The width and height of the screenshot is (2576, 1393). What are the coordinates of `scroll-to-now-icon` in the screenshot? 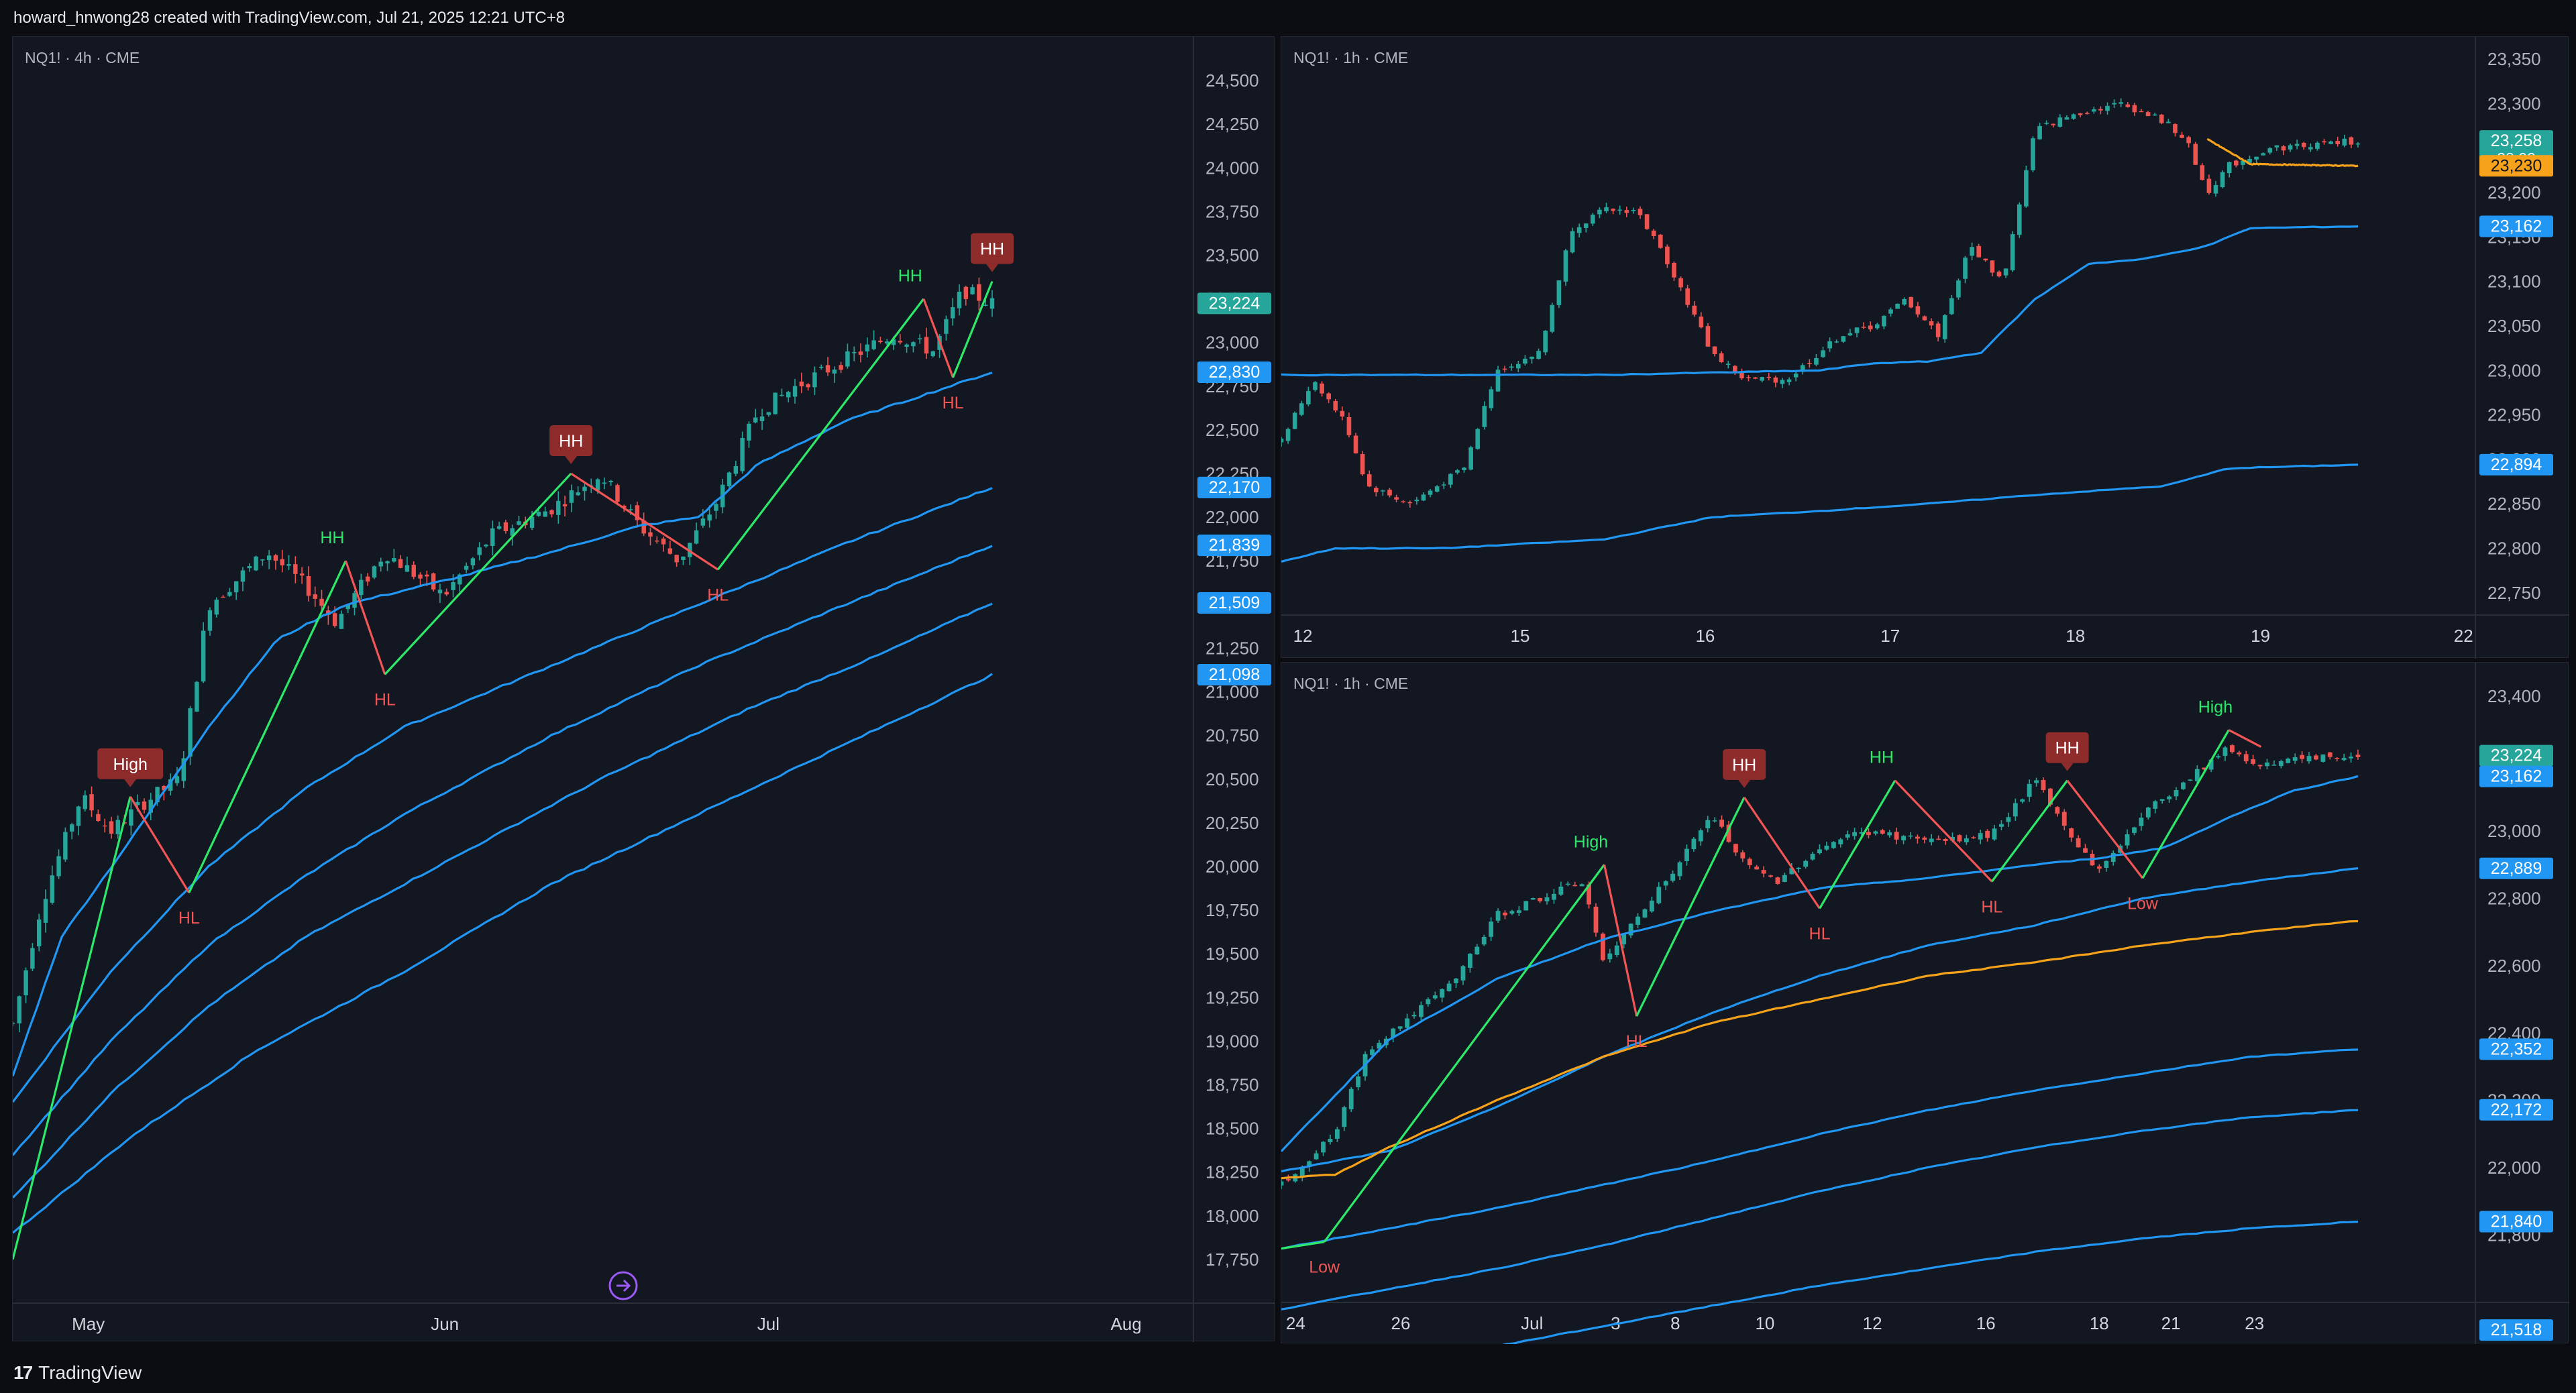 It's located at (623, 1286).